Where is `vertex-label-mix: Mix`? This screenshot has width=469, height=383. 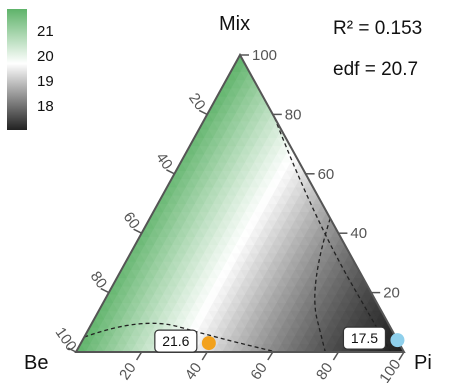
vertex-label-mix: Mix is located at coordinates (234, 24).